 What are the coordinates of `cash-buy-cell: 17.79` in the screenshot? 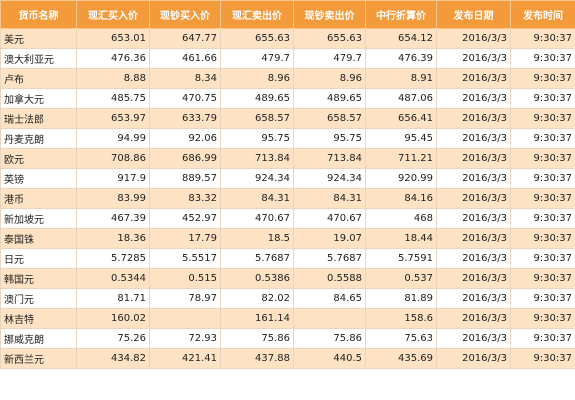 It's located at (185, 238).